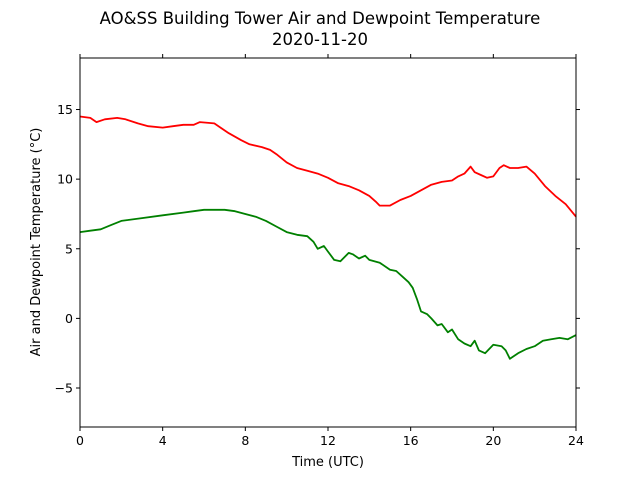 The height and width of the screenshot is (480, 640). What do you see at coordinates (163, 440) in the screenshot?
I see `x-tick-label: 4` at bounding box center [163, 440].